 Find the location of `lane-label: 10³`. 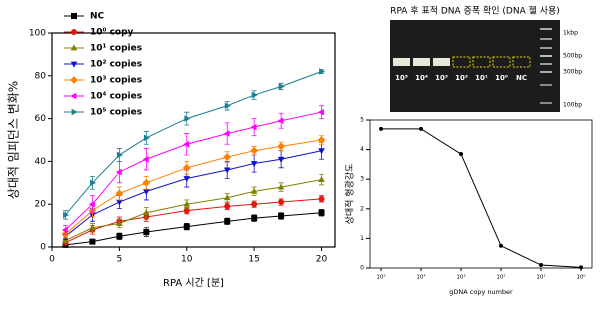

lane-label: 10³ is located at coordinates (441, 78).